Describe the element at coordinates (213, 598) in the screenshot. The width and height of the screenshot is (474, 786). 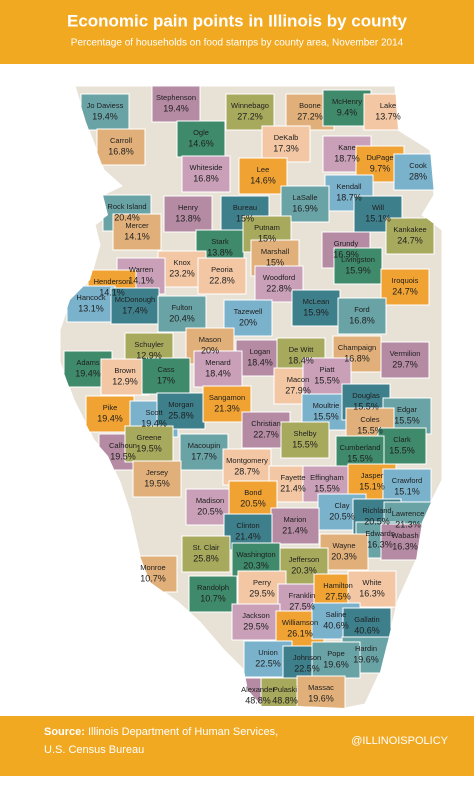
I see `county-value: 10.7%` at that location.